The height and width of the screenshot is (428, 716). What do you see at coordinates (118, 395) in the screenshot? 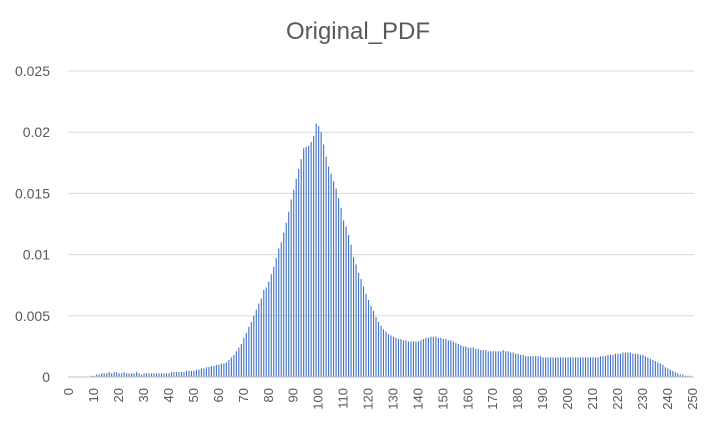
I see `x-tick-label: 20` at bounding box center [118, 395].